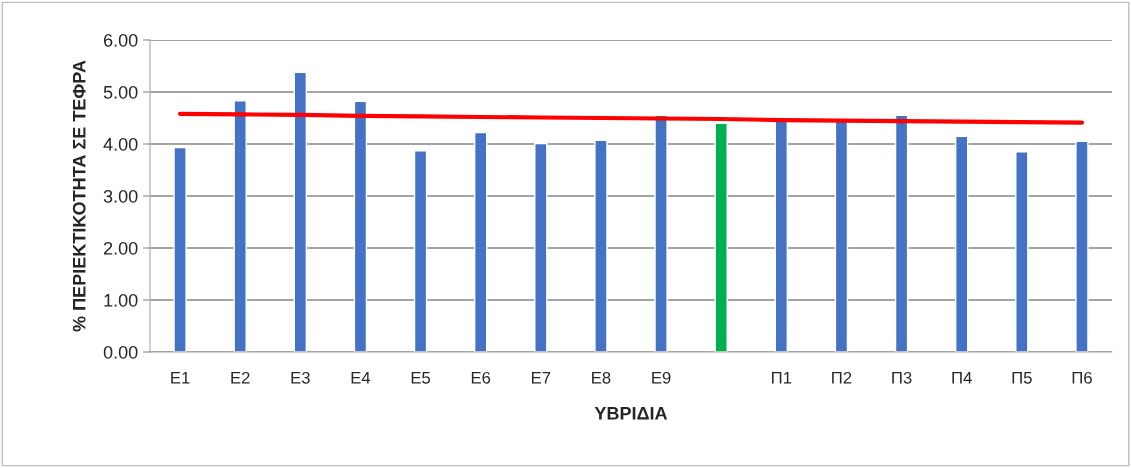  I want to click on x-tick-label: Ε2, so click(240, 377).